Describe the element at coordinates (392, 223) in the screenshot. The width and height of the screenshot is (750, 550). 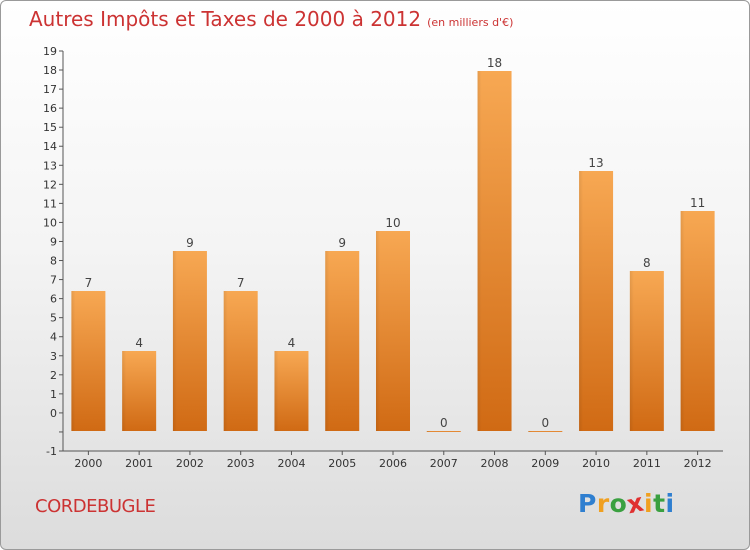
I see `data-label: 10` at that location.